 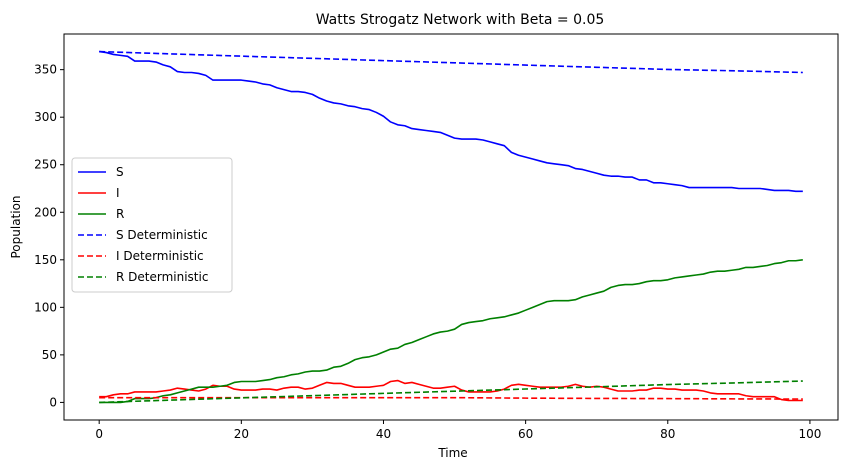 What do you see at coordinates (49, 236) in the screenshot?
I see `y-axis: 0 50 100 150 200 250 300 350` at bounding box center [49, 236].